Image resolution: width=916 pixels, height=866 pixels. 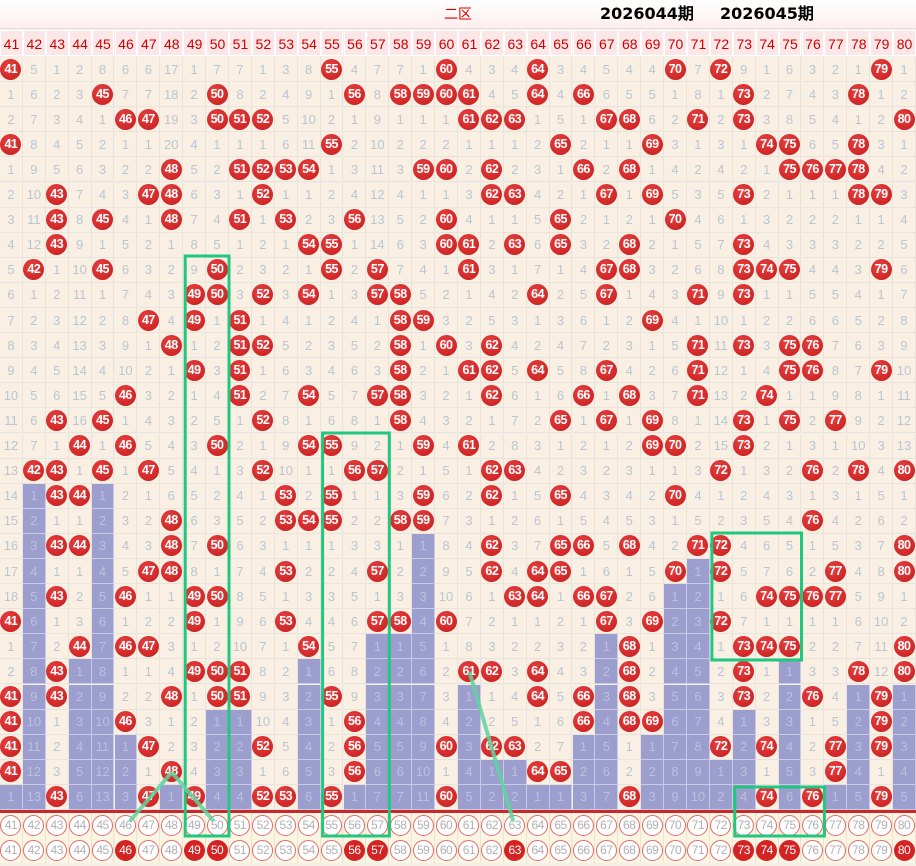 I want to click on candidate-ball: 49, so click(x=194, y=825).